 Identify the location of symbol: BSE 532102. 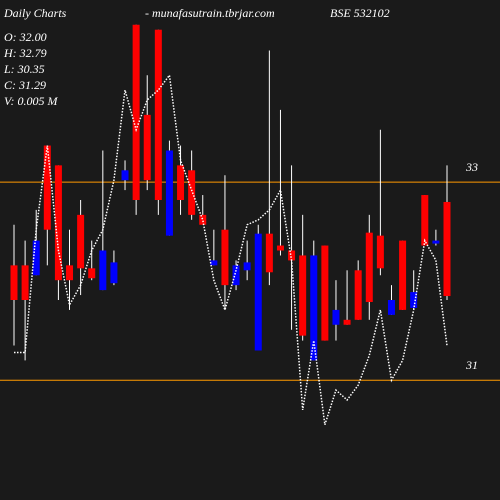
(360, 13).